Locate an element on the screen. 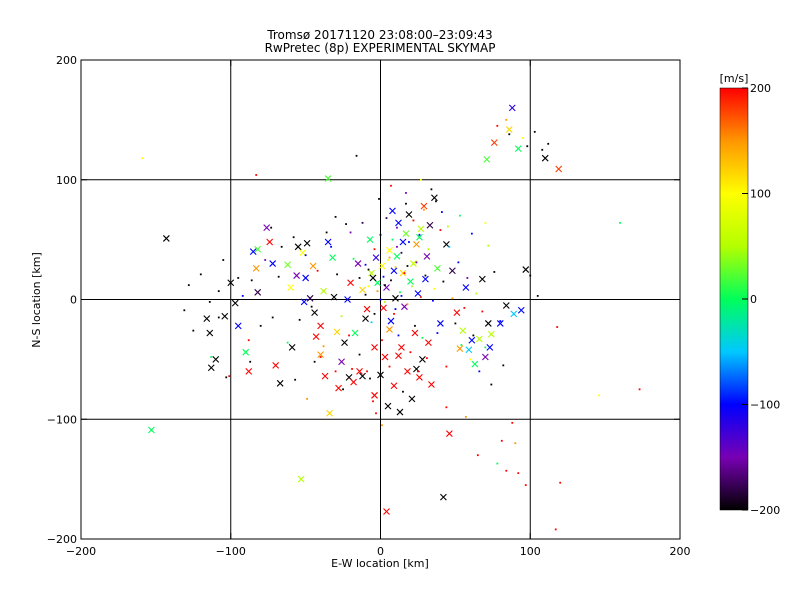  y-tick-label: −100 is located at coordinates (62, 419).